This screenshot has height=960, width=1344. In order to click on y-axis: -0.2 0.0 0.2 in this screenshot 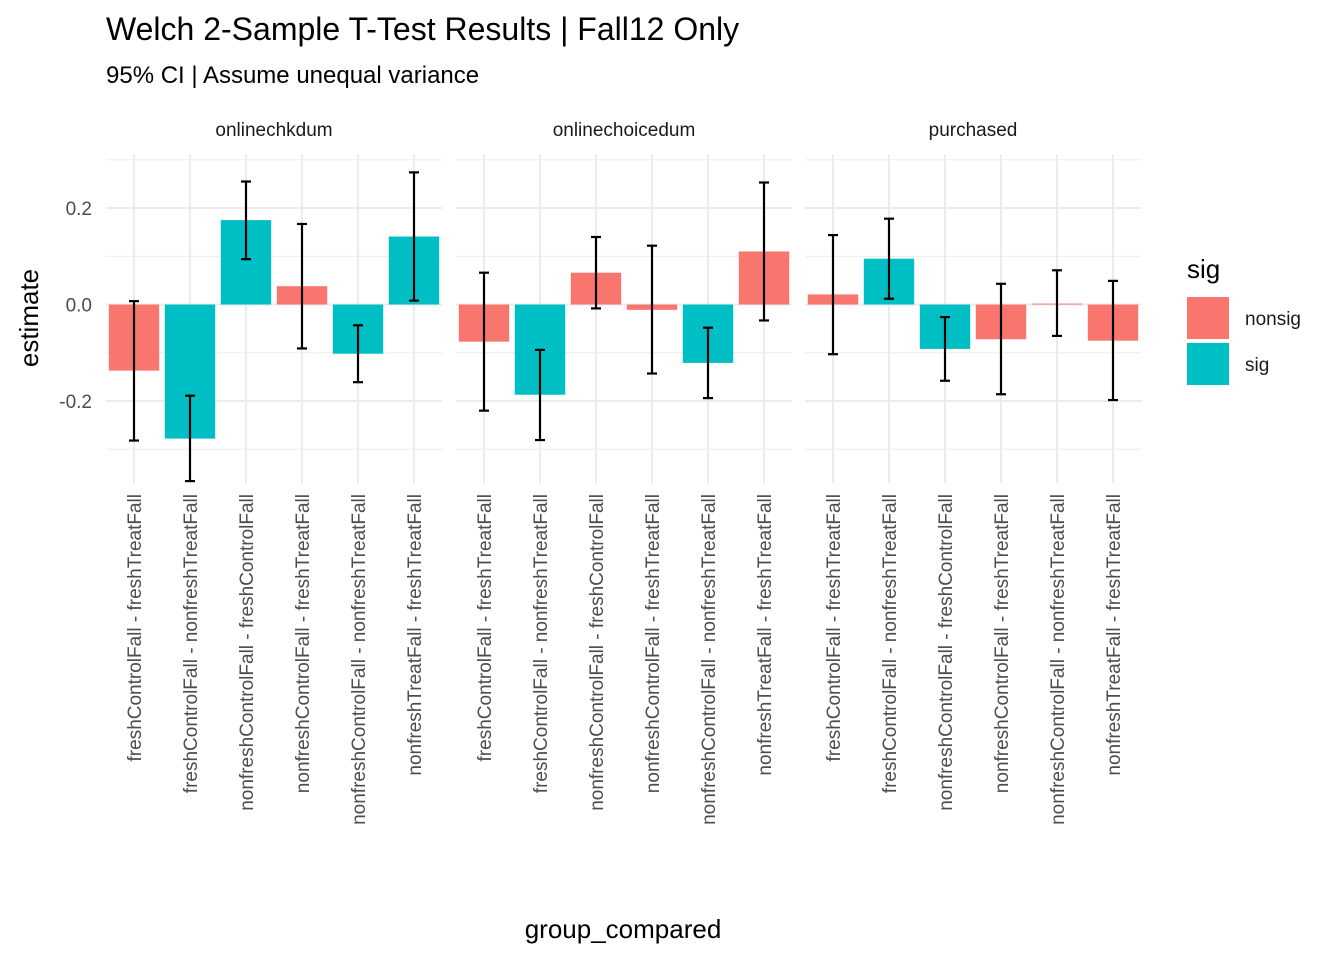, I will do `click(75, 306)`.